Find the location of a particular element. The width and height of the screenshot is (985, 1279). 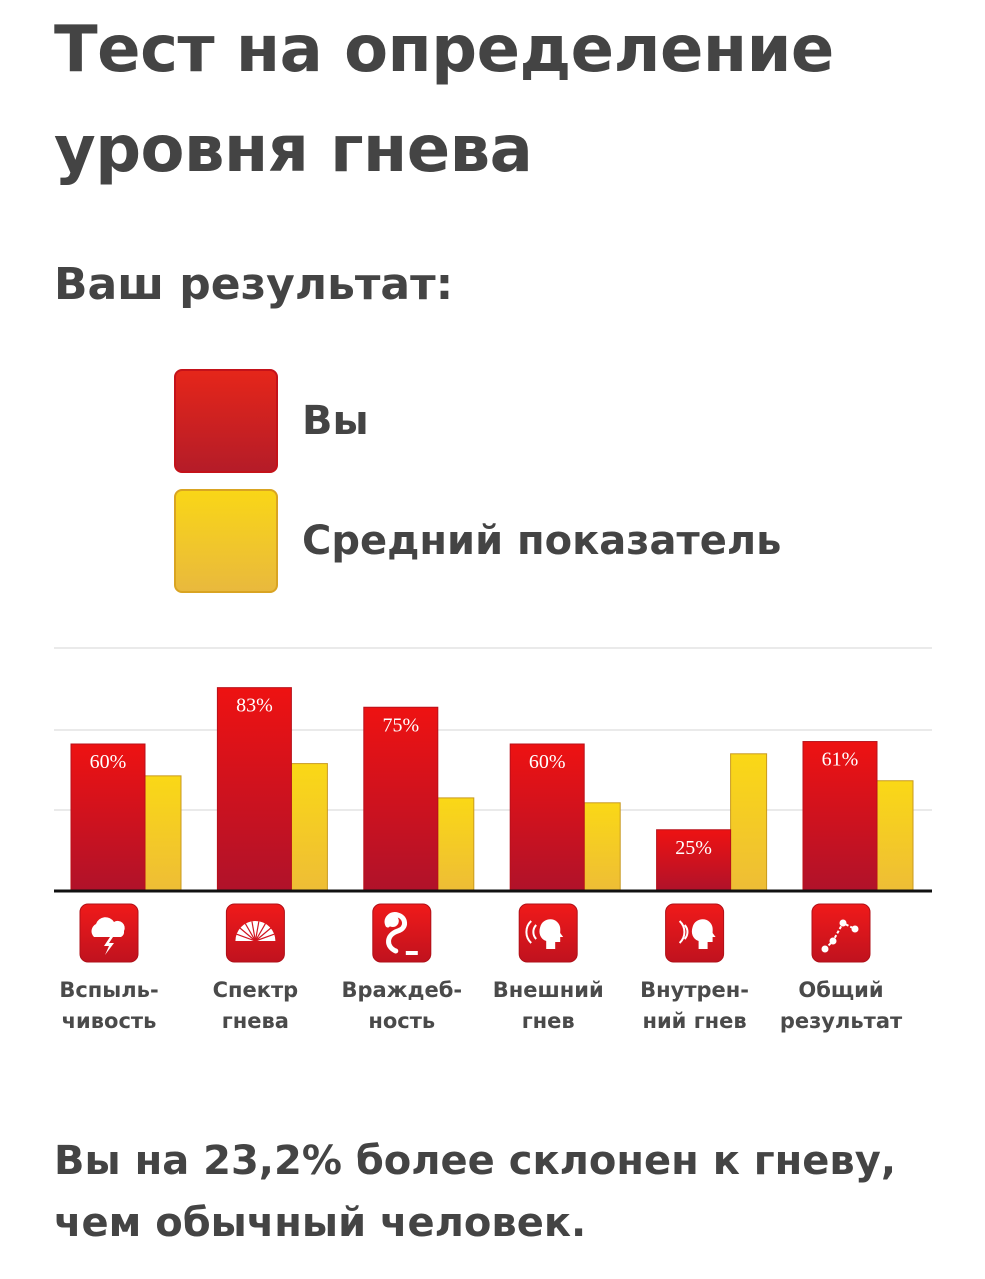

category-label: Спектр is located at coordinates (256, 990).